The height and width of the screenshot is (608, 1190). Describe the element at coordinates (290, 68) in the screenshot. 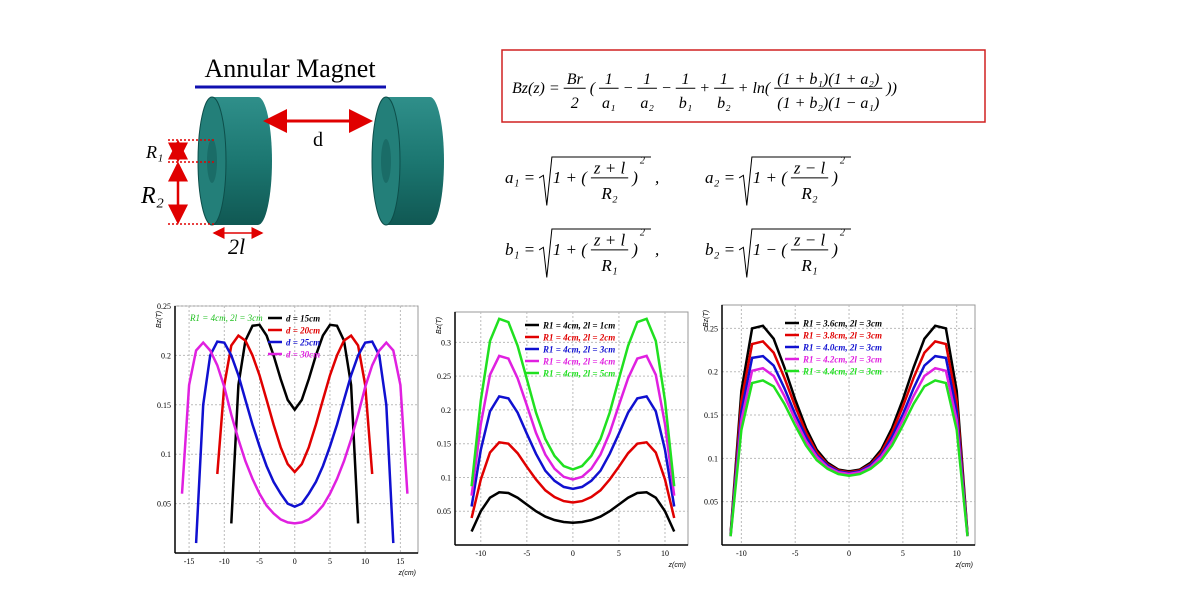

I see `diagram-title: Annular Magnet` at that location.